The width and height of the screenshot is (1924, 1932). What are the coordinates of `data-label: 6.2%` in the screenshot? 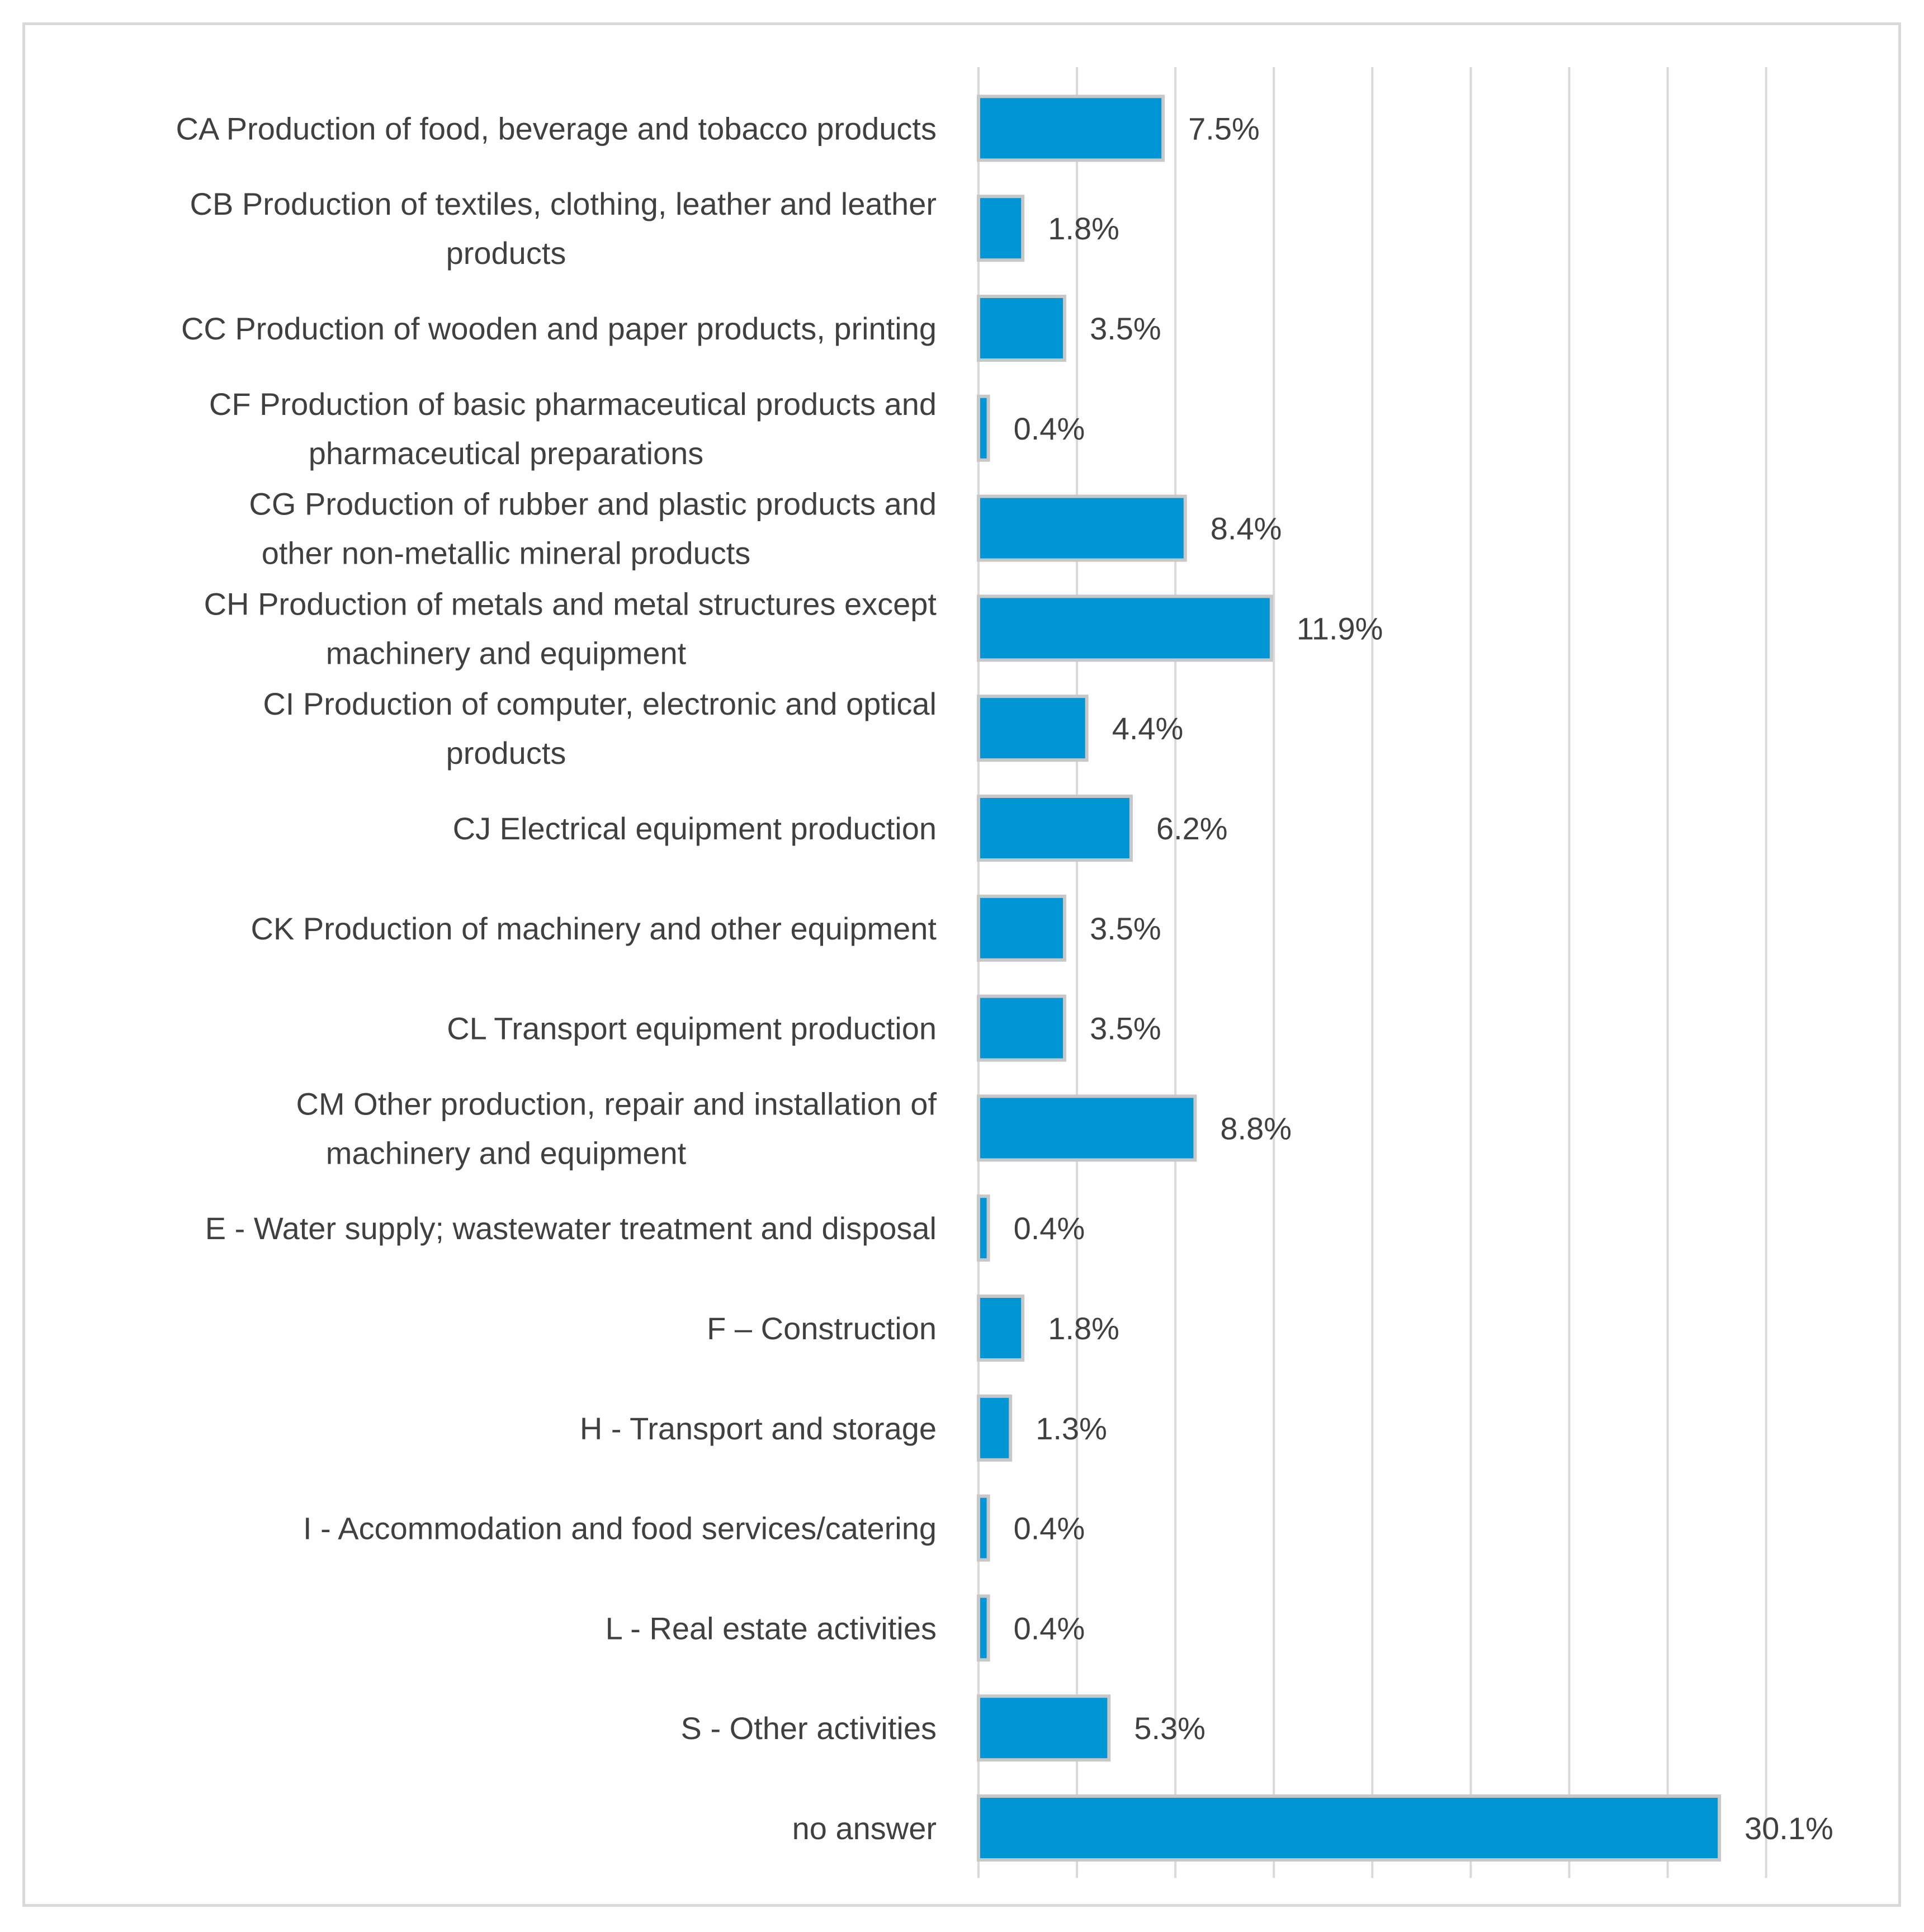 It's located at (1192, 828).